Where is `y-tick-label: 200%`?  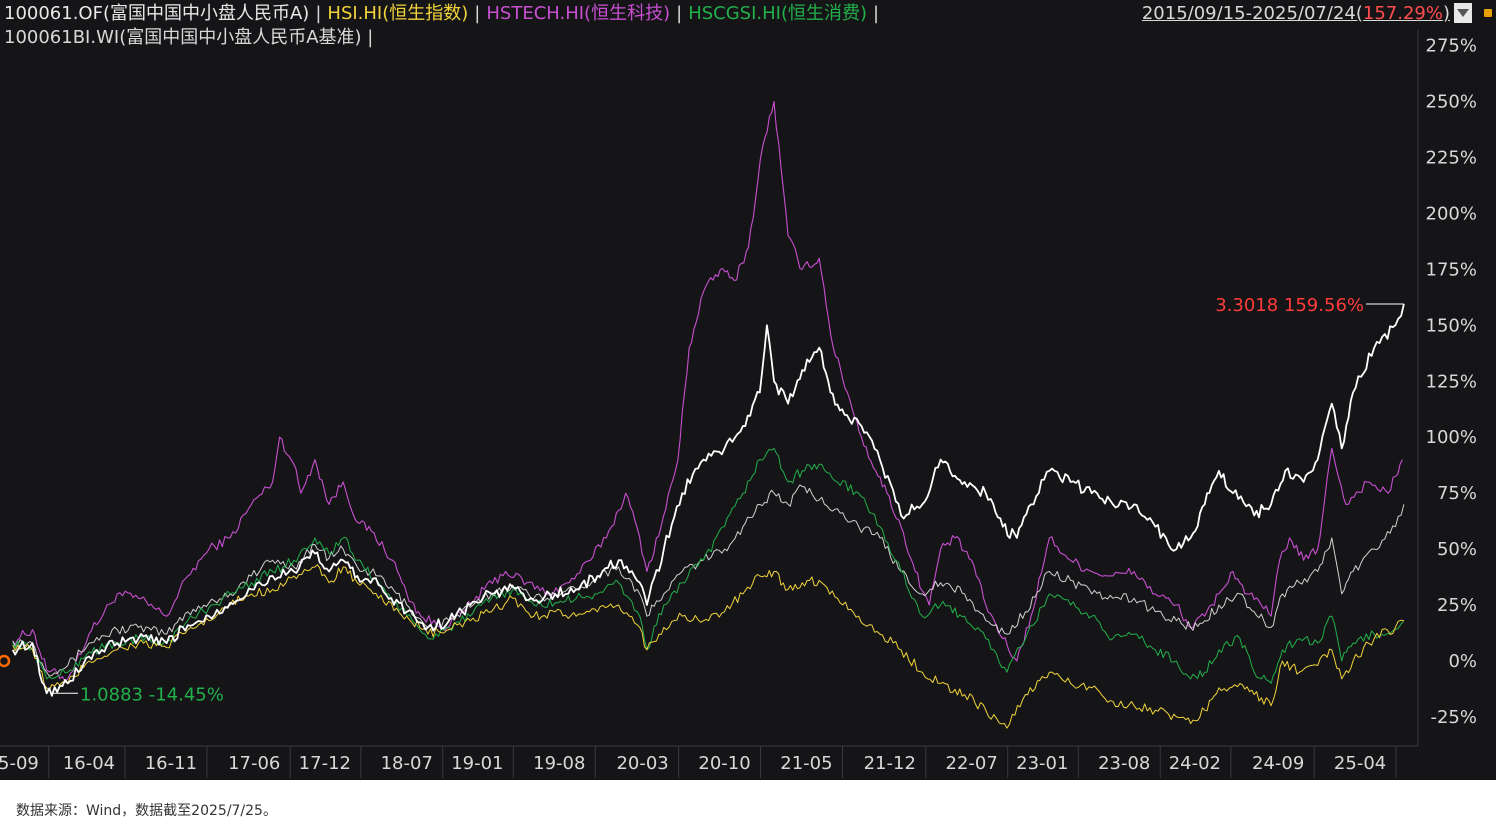
y-tick-label: 200% is located at coordinates (1451, 213).